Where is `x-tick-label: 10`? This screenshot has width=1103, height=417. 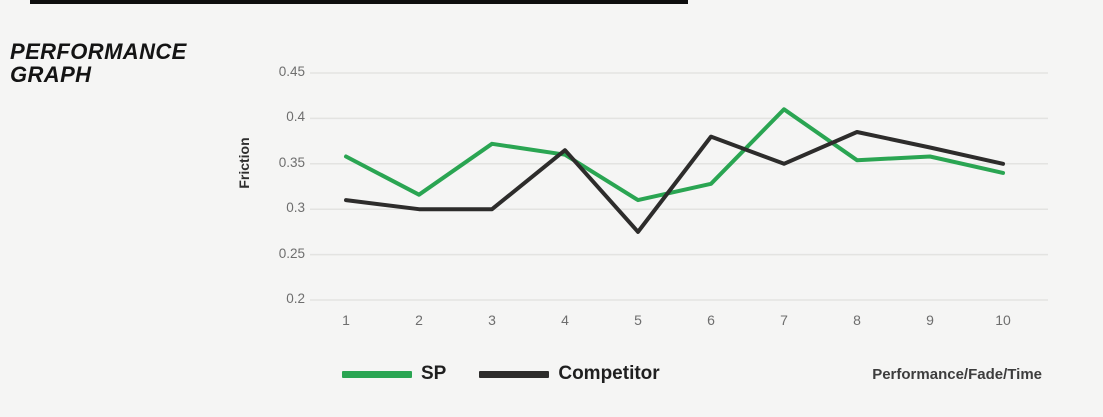 x-tick-label: 10 is located at coordinates (1003, 320).